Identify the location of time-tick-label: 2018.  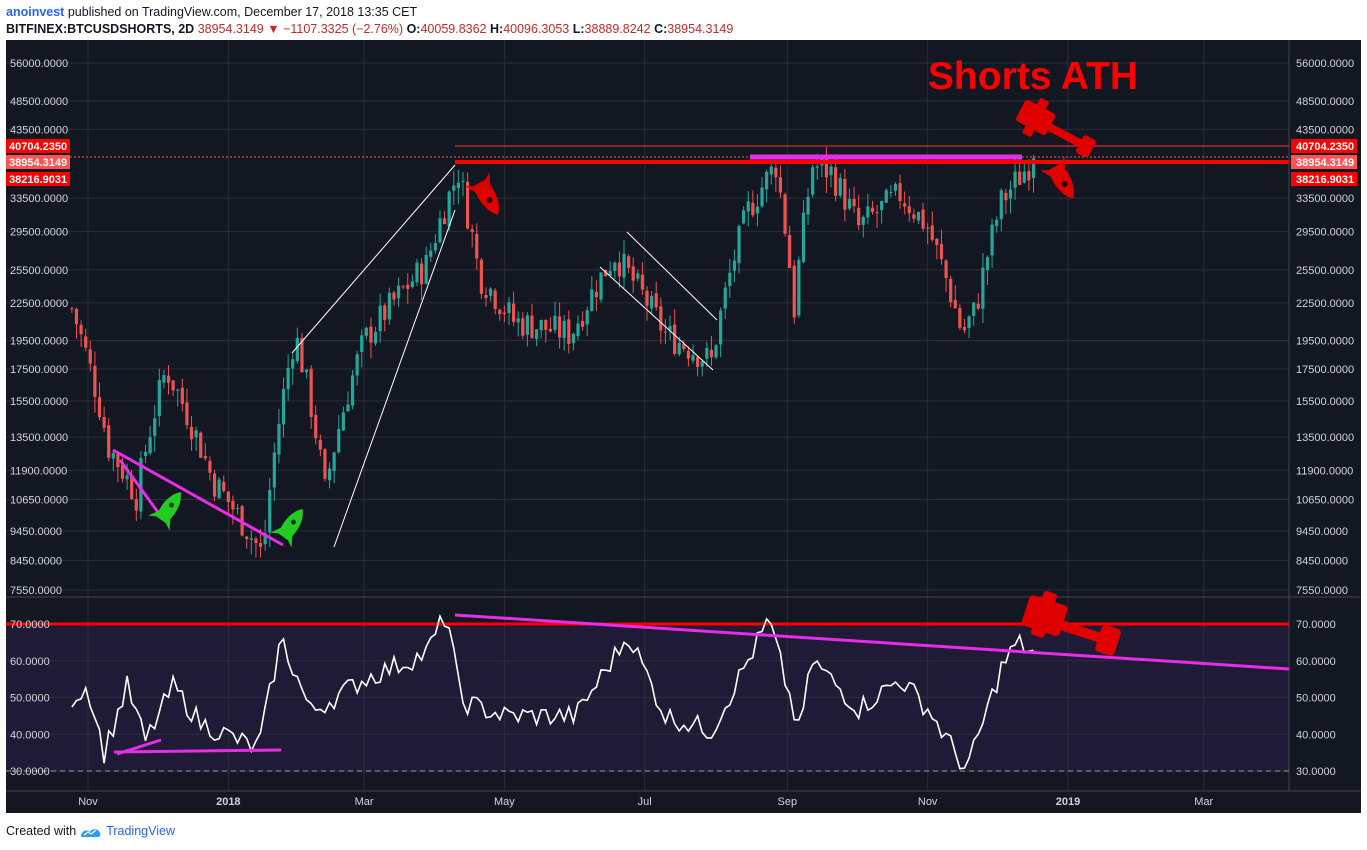
(228, 802).